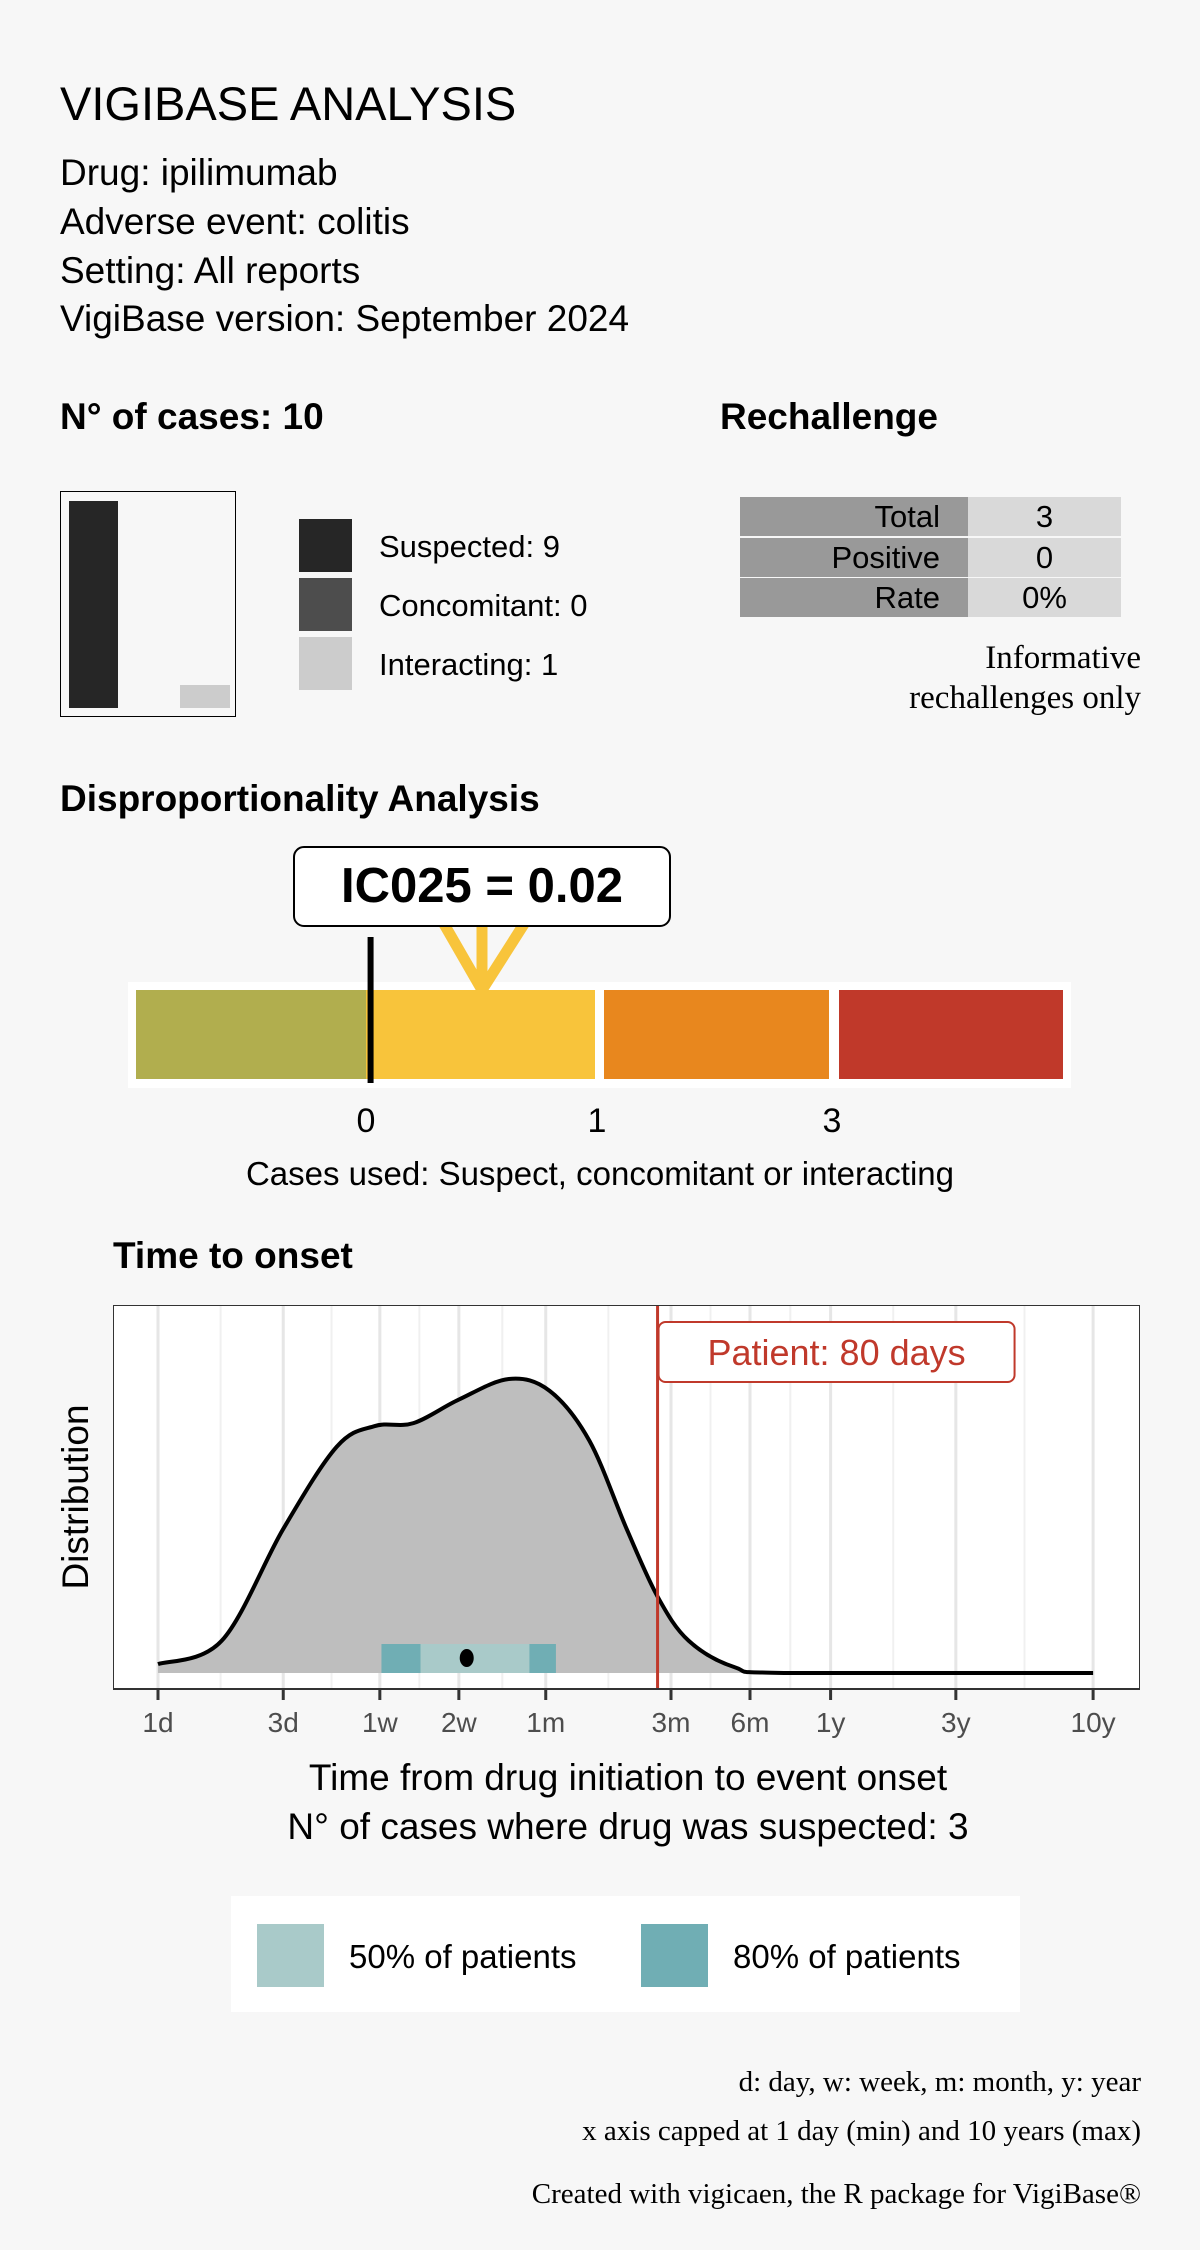  Describe the element at coordinates (597, 1121) in the screenshot. I see `scale-tick-1: 1` at that location.